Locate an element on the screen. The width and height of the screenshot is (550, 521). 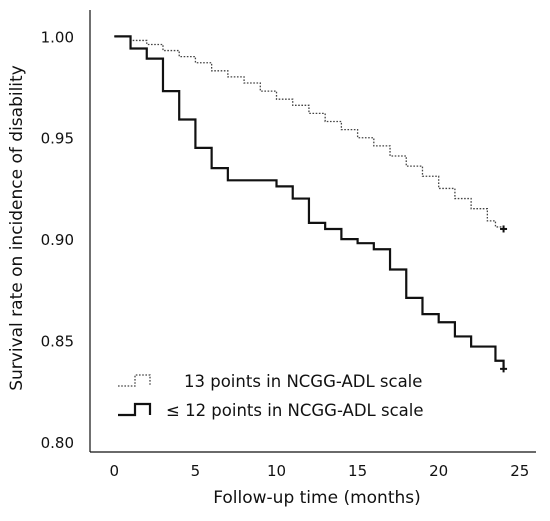
y-tick-label: 0.90 is located at coordinates (57, 240).